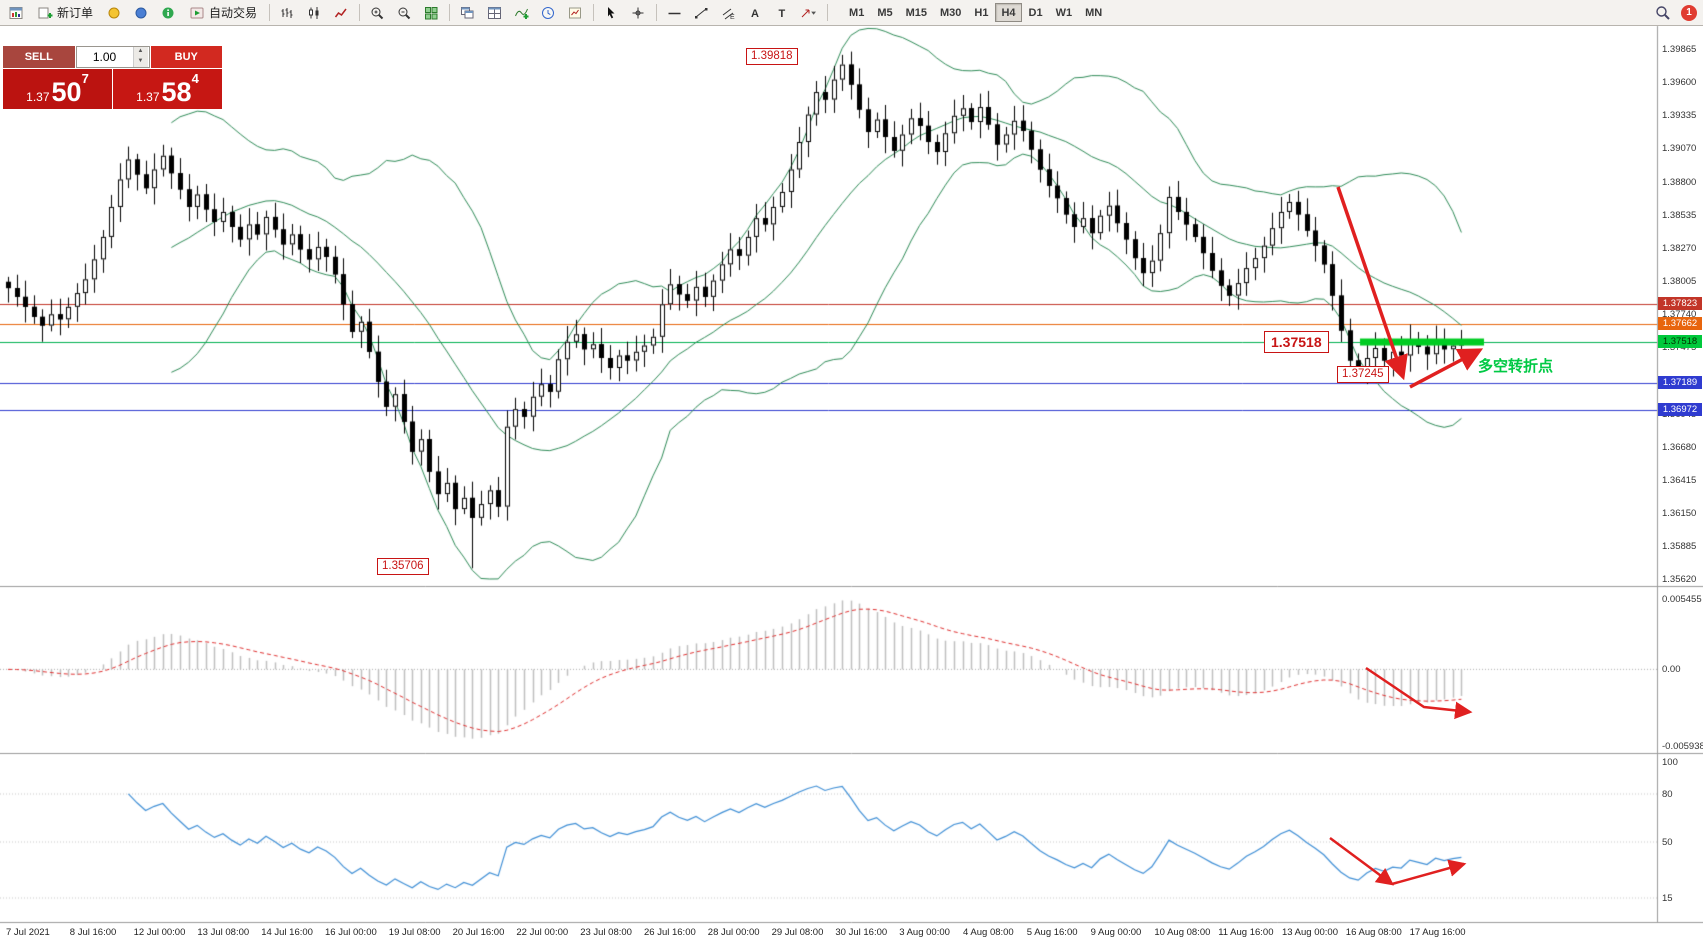  Describe the element at coordinates (1689, 12) in the screenshot. I see `notification-badge: 1` at that location.